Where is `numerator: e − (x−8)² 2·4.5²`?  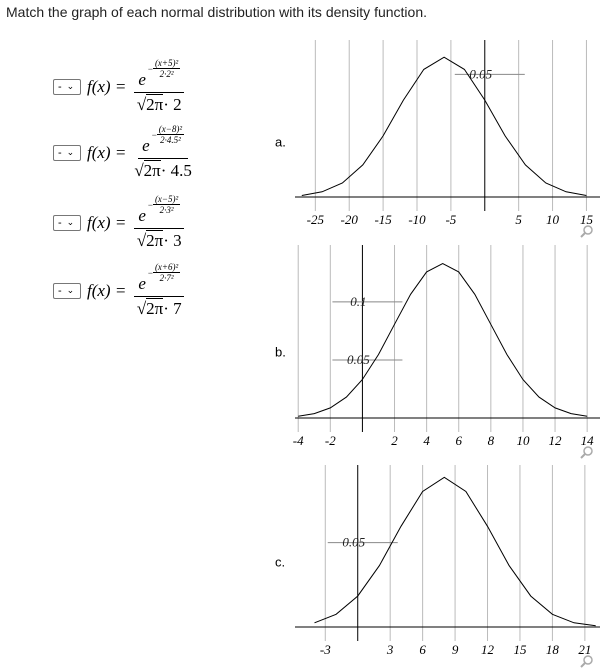
numerator: e − (x−8)² 2·4.5² is located at coordinates (163, 141).